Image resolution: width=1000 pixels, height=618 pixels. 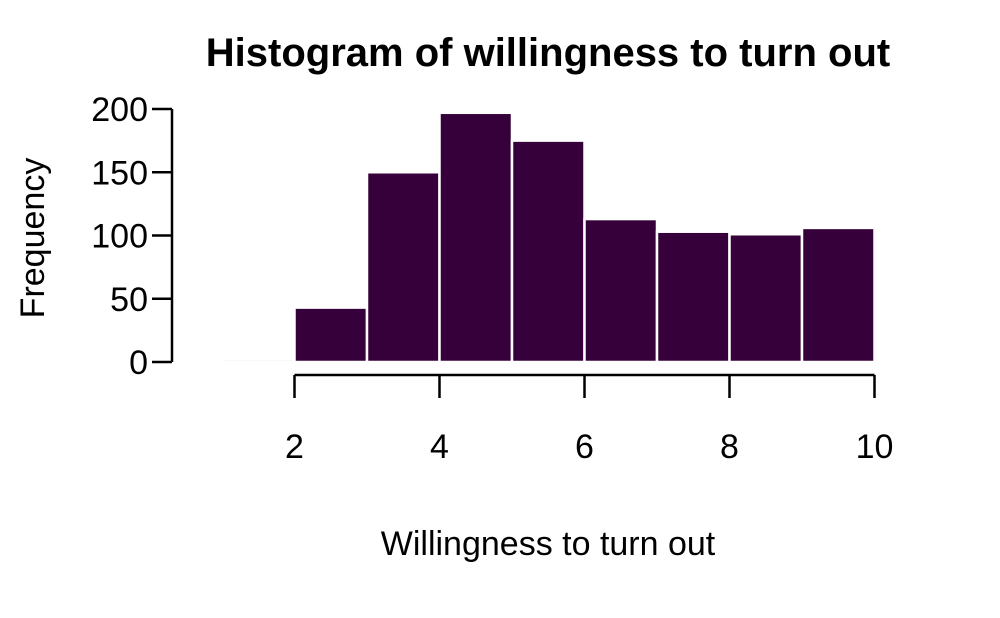 What do you see at coordinates (129, 300) in the screenshot?
I see `y-tick-label: 50` at bounding box center [129, 300].